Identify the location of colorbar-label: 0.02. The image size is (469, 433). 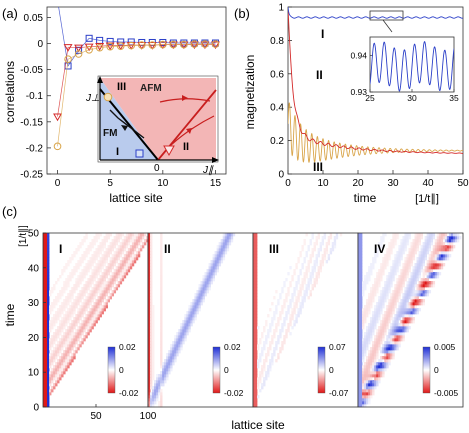
(232, 347).